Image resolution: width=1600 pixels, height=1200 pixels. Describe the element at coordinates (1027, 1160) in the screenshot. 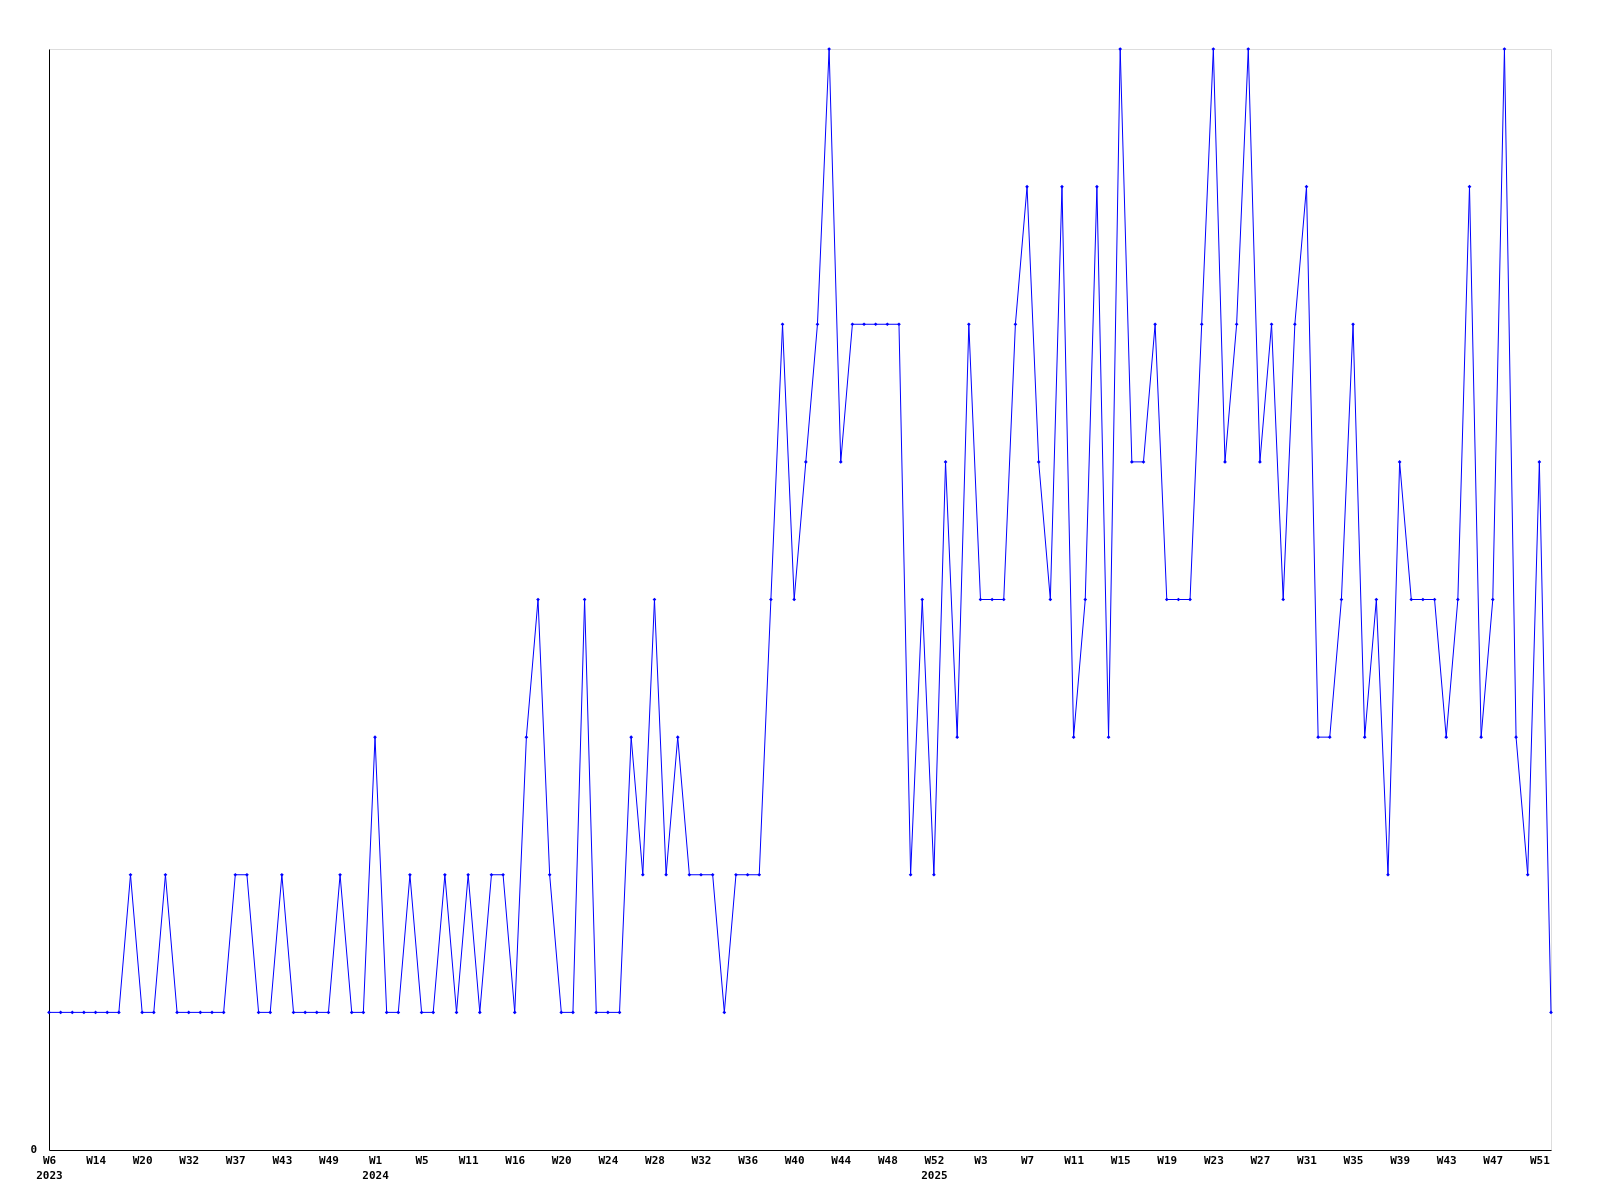

I see `x-tick-label: W7` at that location.